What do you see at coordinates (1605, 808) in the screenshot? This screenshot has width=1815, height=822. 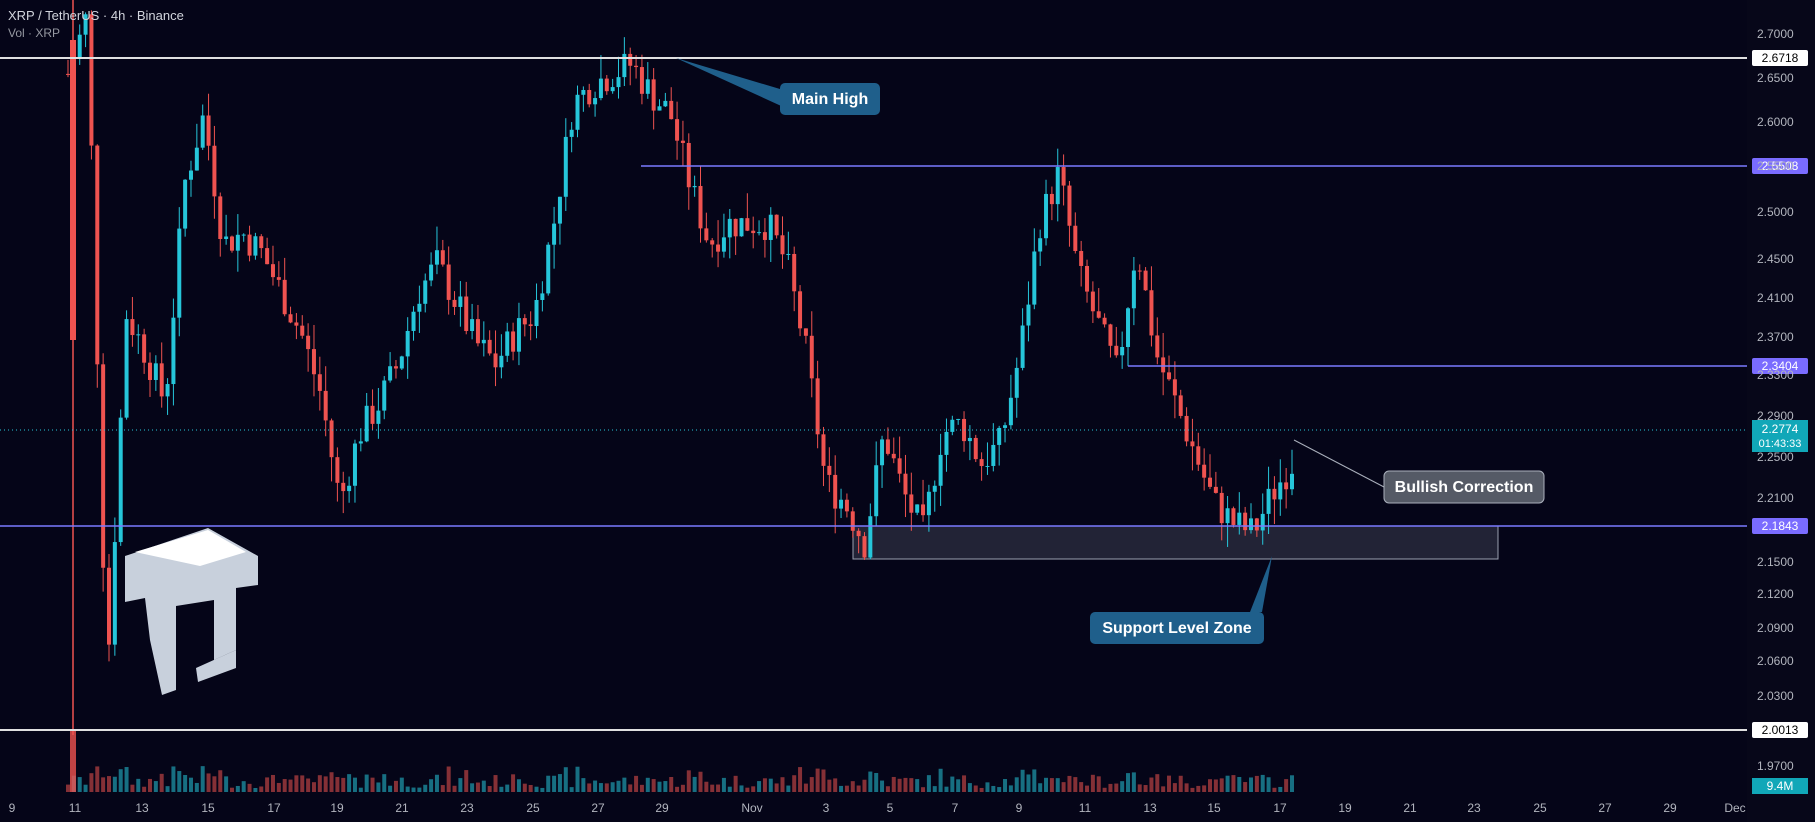 I see `x-tick-label: 27` at bounding box center [1605, 808].